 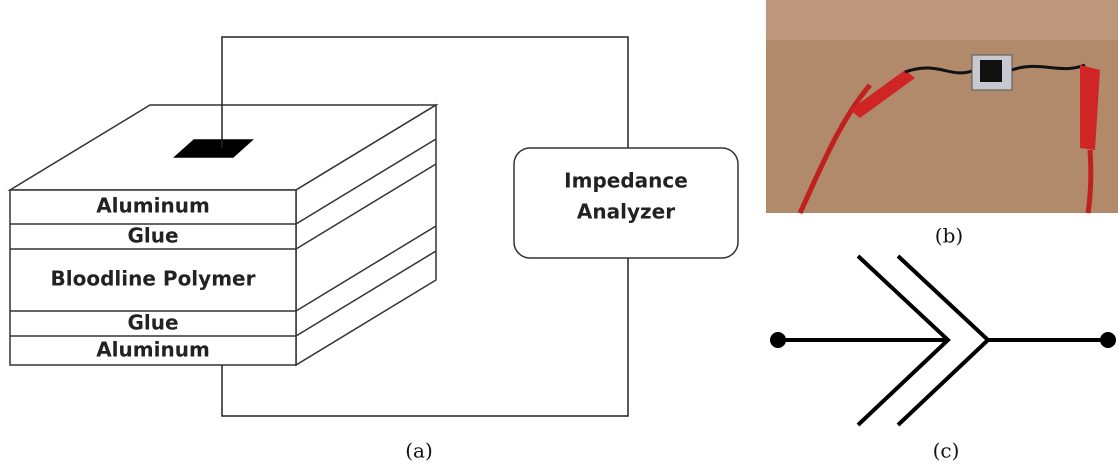 What do you see at coordinates (942, 107) in the screenshot?
I see `photo` at bounding box center [942, 107].